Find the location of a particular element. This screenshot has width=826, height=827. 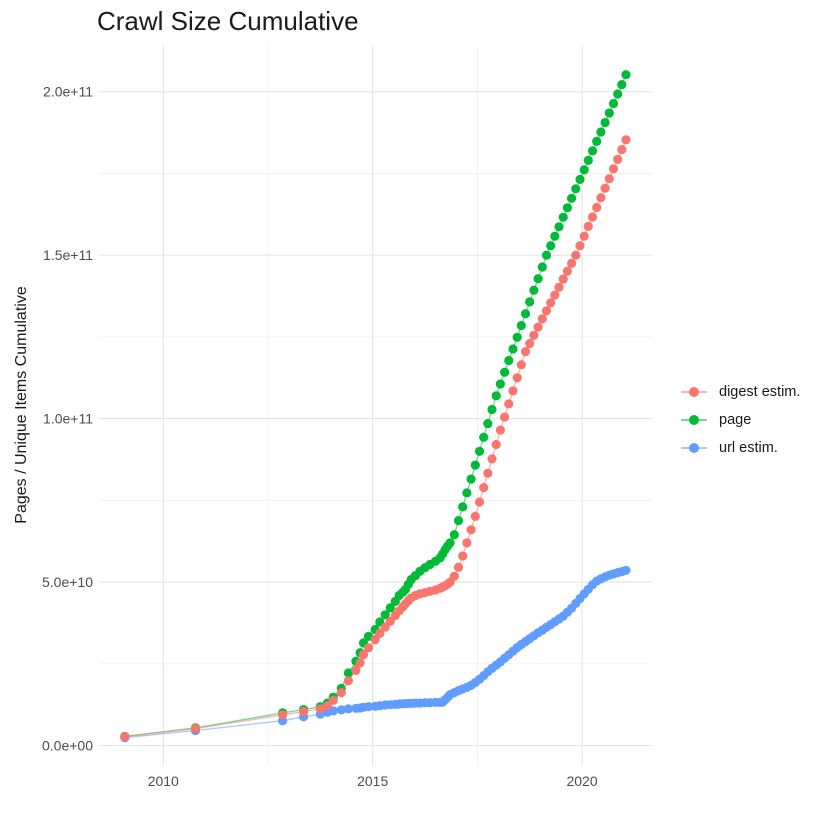

x-tick-label: 2010 is located at coordinates (163, 781).